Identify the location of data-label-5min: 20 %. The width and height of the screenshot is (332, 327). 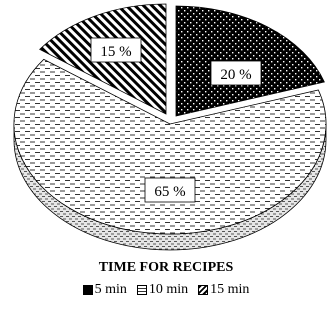
(236, 73).